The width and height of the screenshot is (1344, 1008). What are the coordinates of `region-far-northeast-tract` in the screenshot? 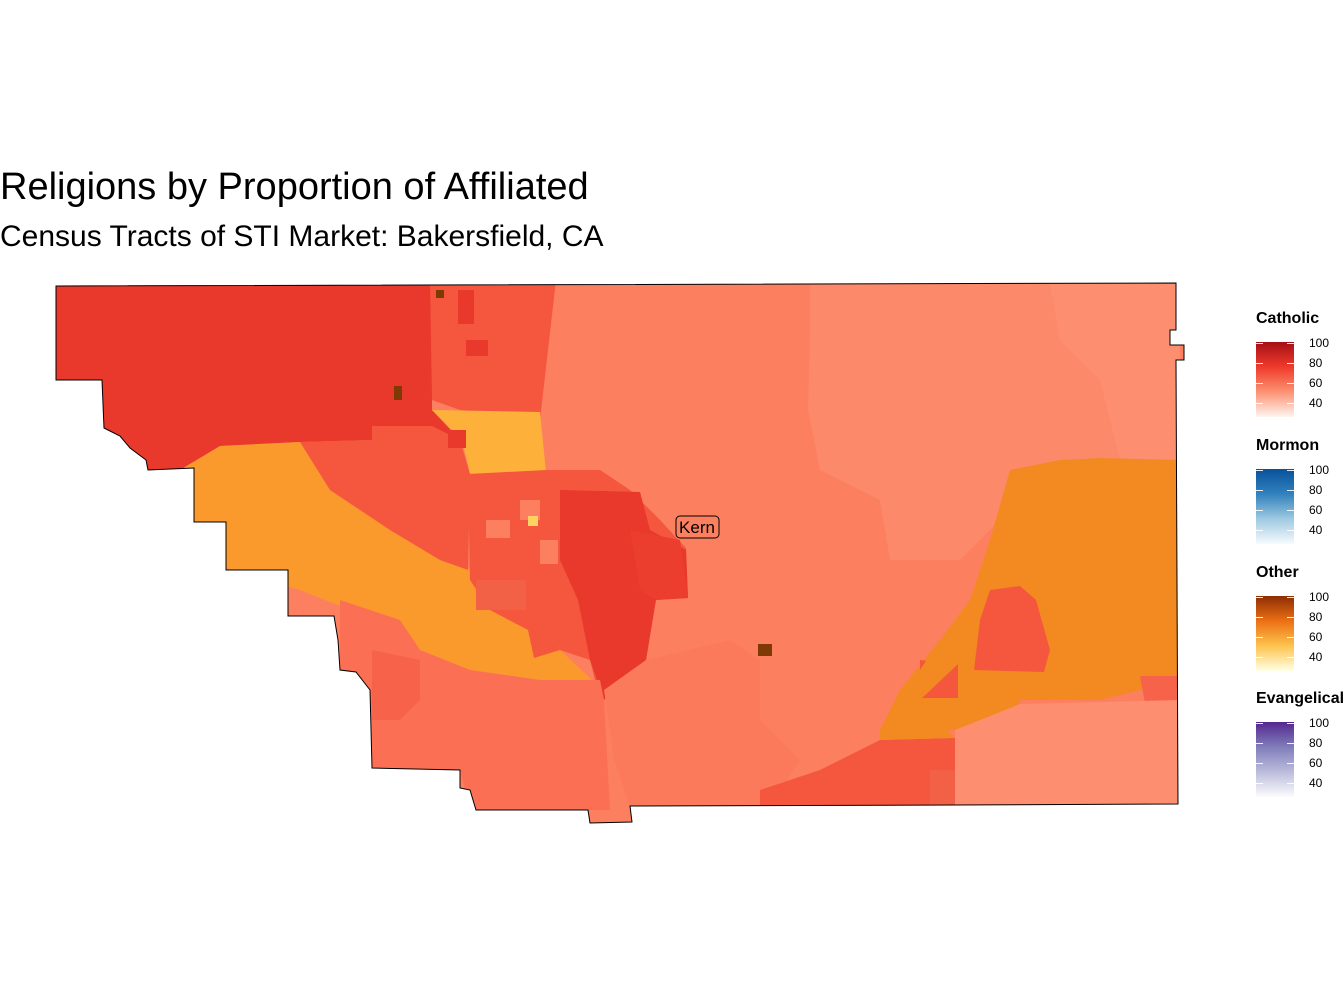 It's located at (1115, 376).